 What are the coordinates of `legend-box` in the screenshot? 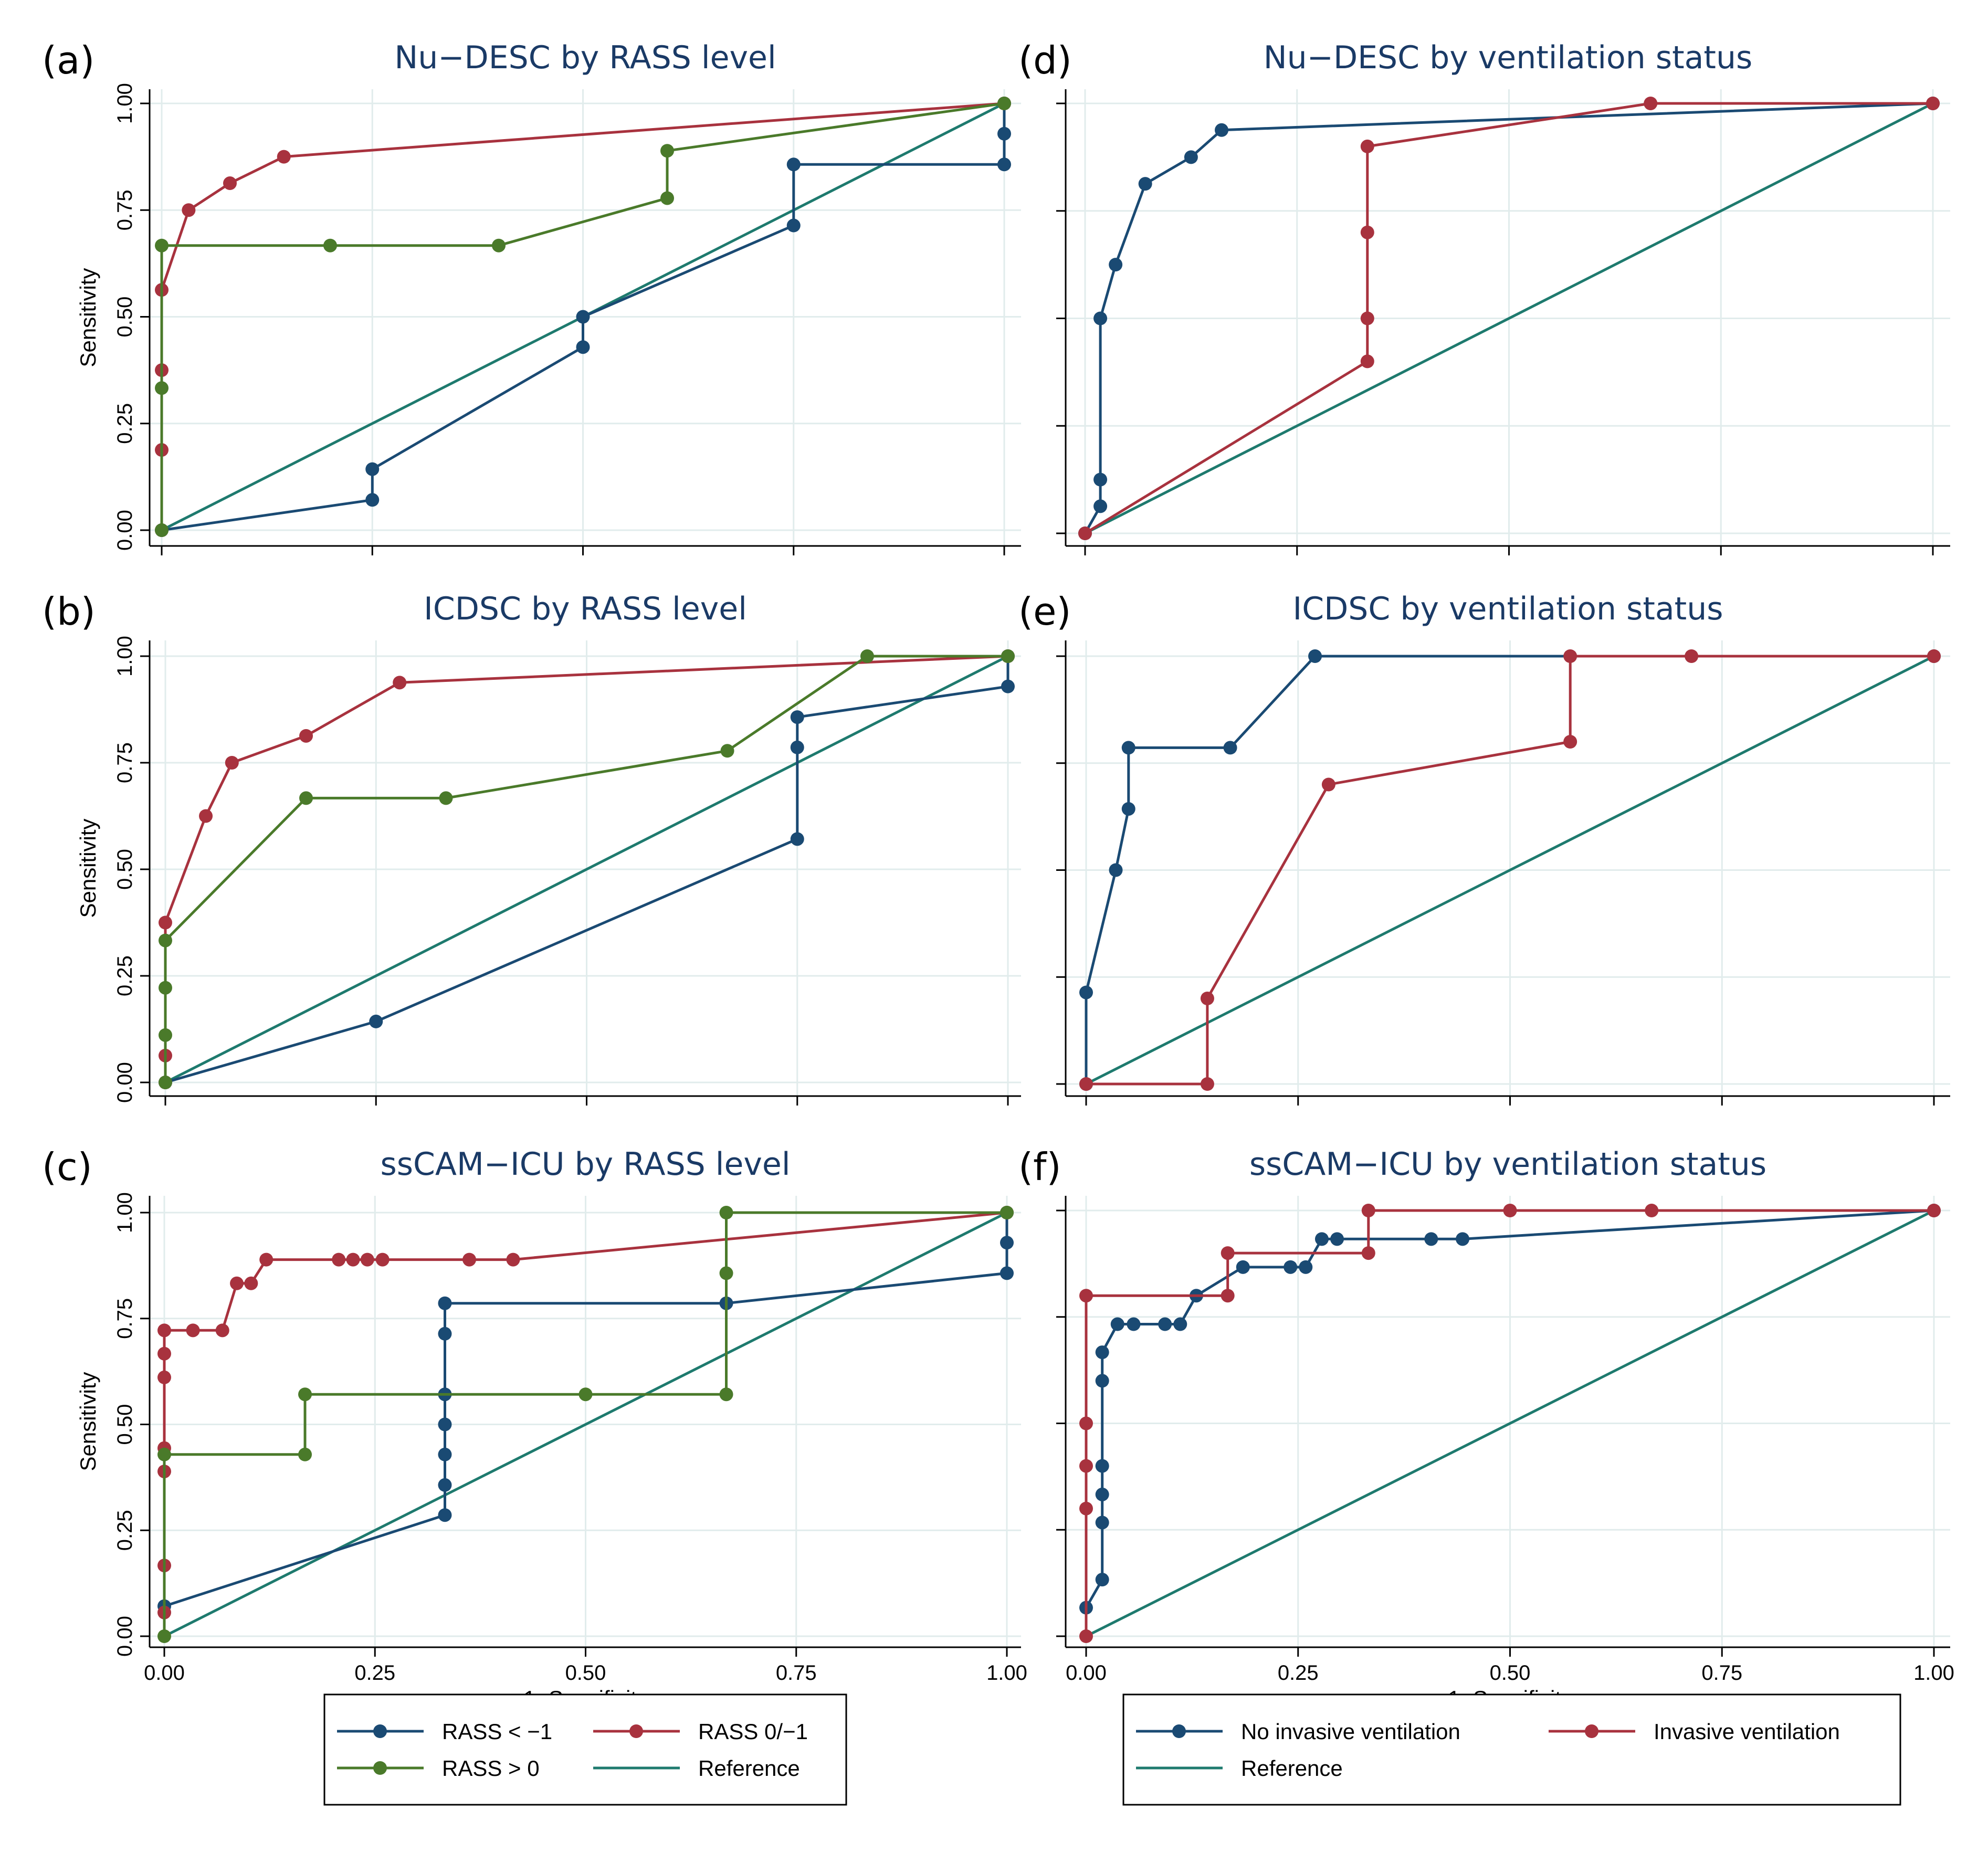 It's located at (1511, 1750).